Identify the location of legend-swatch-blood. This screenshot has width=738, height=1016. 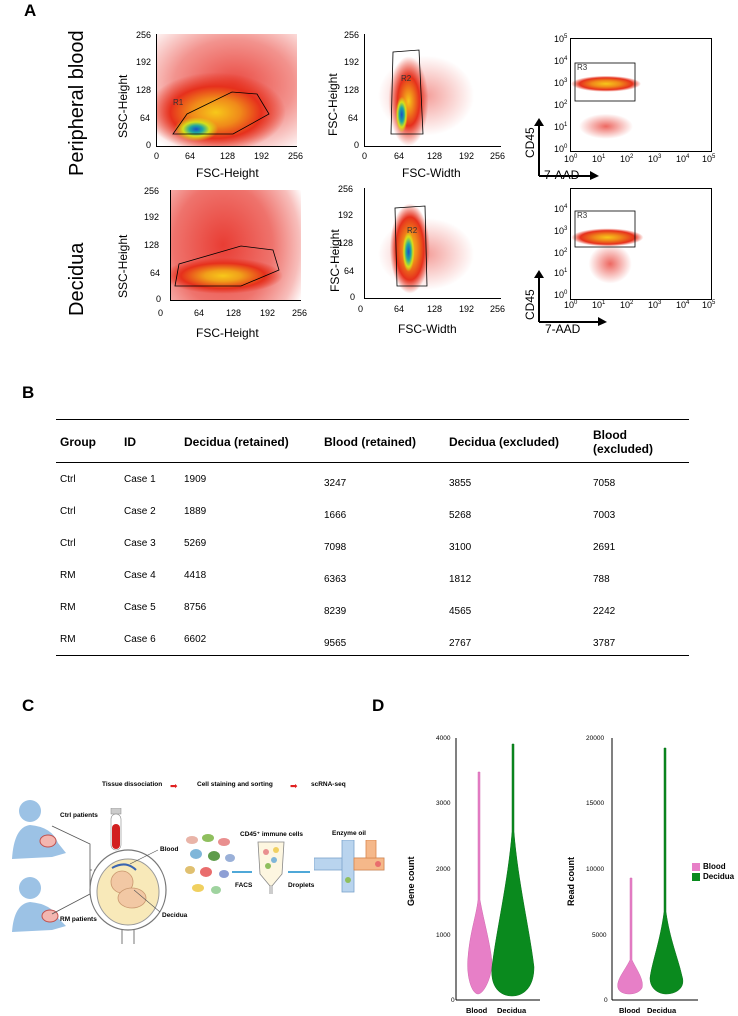
(696, 866).